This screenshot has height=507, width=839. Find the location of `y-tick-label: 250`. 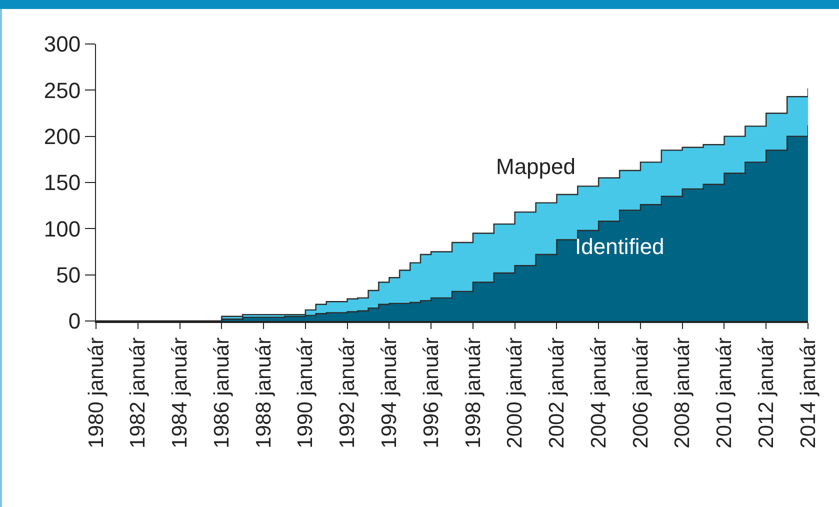

y-tick-label: 250 is located at coordinates (62, 90).